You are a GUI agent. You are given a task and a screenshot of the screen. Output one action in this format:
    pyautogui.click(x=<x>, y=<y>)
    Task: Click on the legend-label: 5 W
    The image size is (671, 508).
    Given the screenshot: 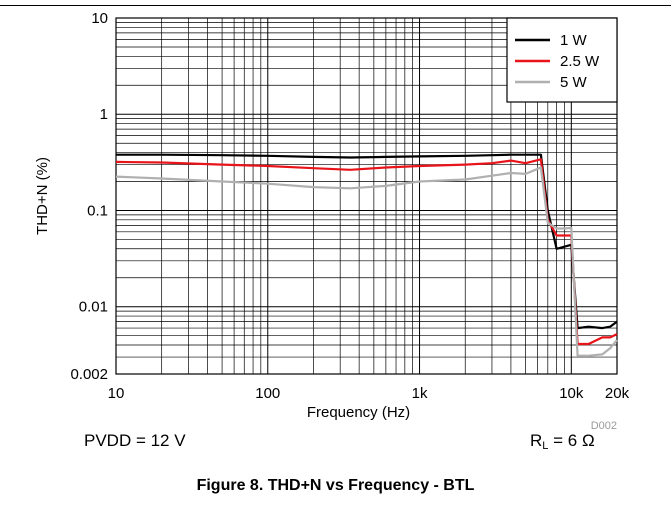 What is the action you would take?
    pyautogui.click(x=574, y=82)
    